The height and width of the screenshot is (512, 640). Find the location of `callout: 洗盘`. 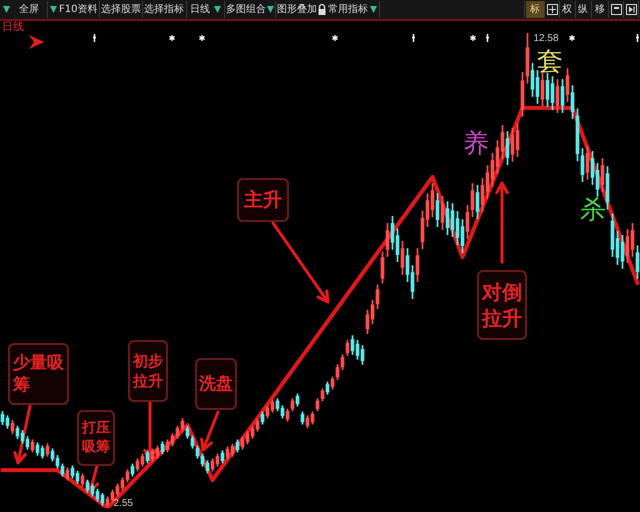

callout: 洗盘 is located at coordinates (216, 384).